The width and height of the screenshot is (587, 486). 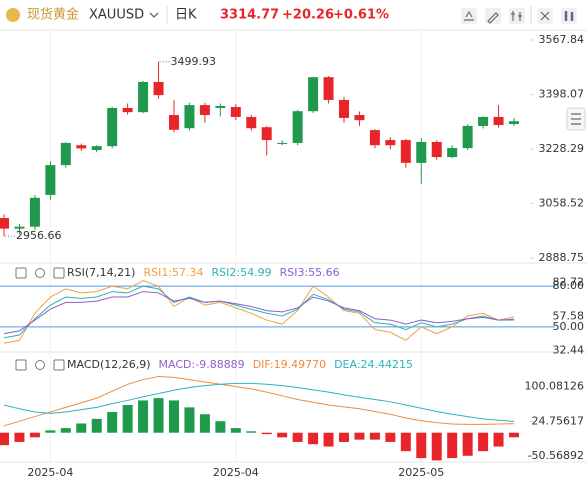 I want to click on y-axis-label: 82.72, so click(x=569, y=281).